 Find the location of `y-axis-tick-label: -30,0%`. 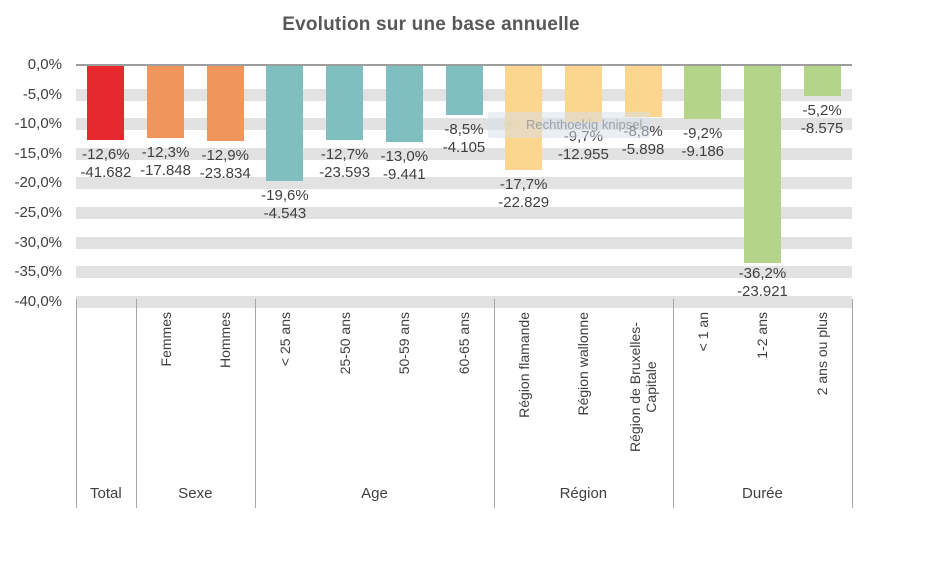

y-axis-tick-label: -30,0% is located at coordinates (38, 242).